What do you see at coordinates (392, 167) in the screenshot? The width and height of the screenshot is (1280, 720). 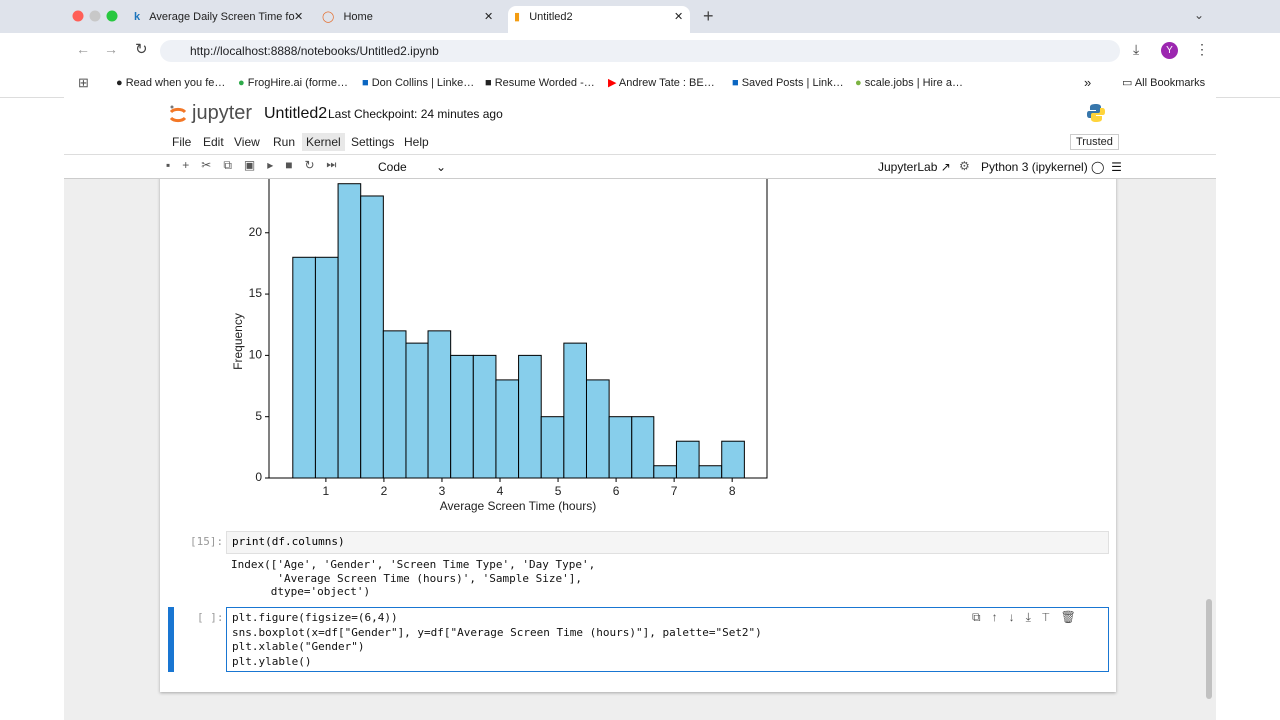 I see `cell-type-label: Code` at bounding box center [392, 167].